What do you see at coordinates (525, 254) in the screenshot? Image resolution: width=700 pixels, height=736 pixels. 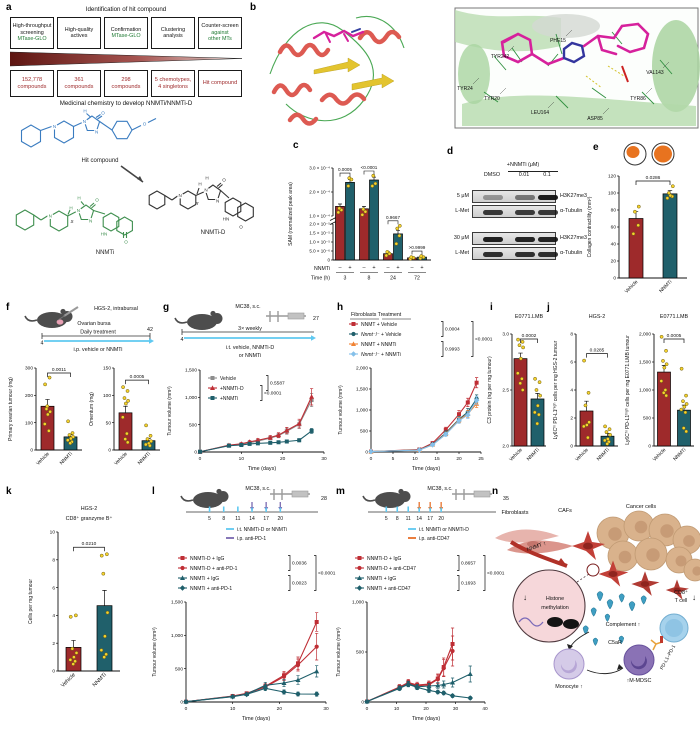 I see `blot-band` at bounding box center [525, 254].